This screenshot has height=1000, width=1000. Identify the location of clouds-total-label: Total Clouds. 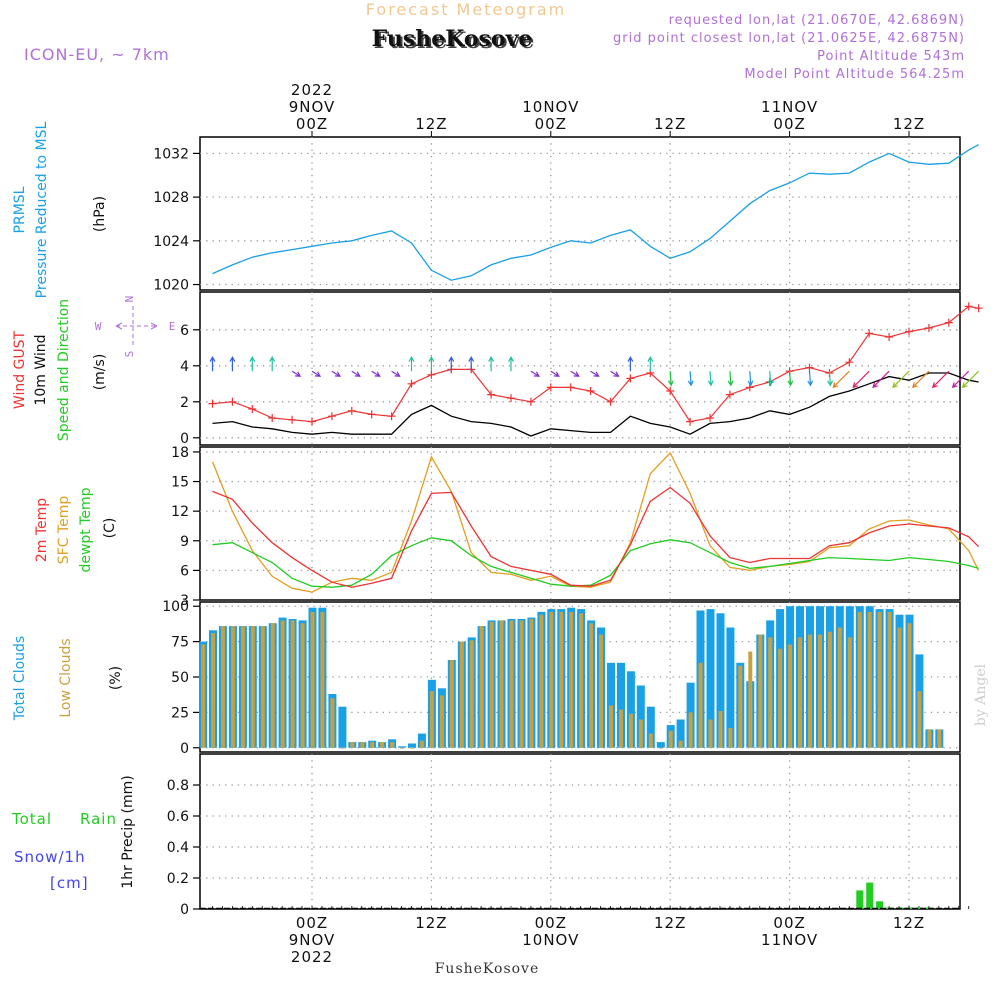
(20, 678).